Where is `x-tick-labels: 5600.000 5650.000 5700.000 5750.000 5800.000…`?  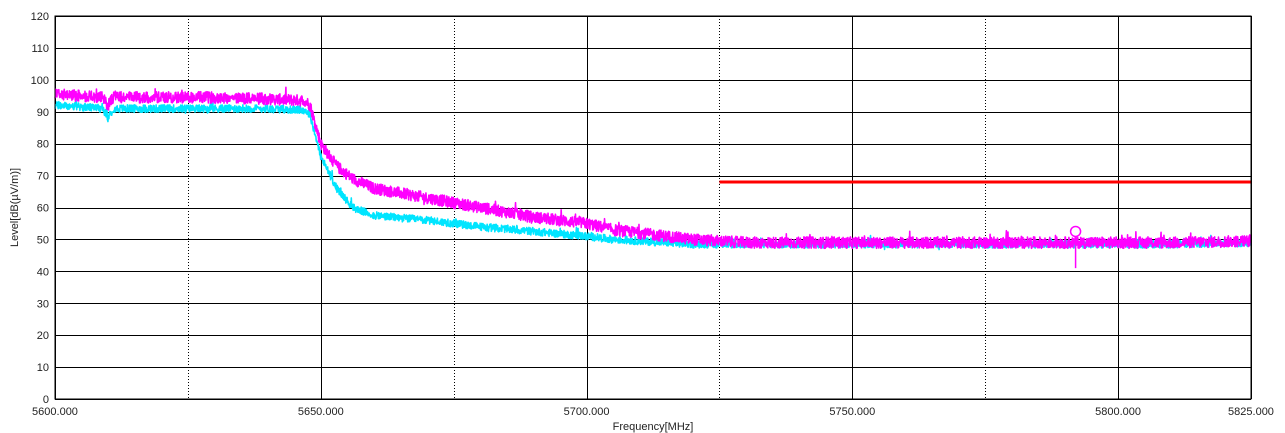 x-tick-labels: 5600.000 5650.000 5700.000 5750.000 5800.000… is located at coordinates (653, 412).